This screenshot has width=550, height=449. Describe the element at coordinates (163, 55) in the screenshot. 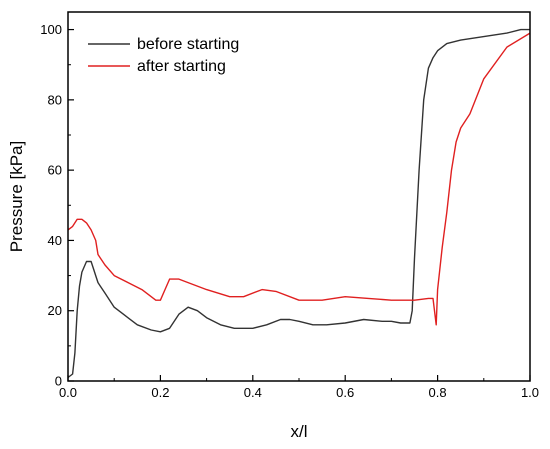

I see `legend: before starting after starting` at that location.